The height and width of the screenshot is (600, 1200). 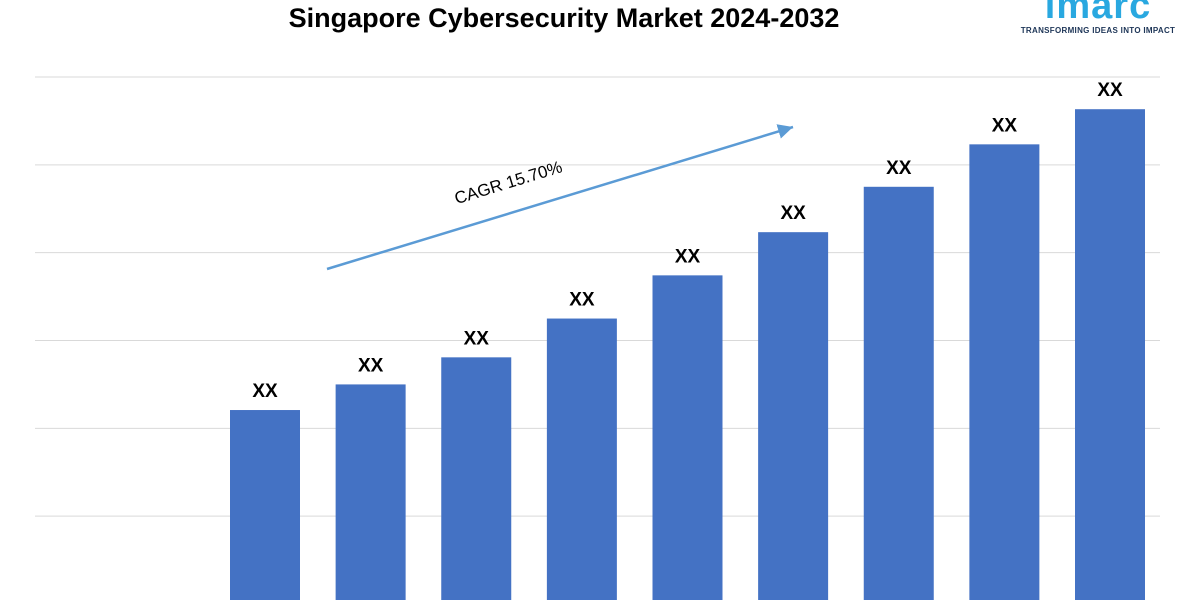 I want to click on bar-2025, so click(x=370, y=492).